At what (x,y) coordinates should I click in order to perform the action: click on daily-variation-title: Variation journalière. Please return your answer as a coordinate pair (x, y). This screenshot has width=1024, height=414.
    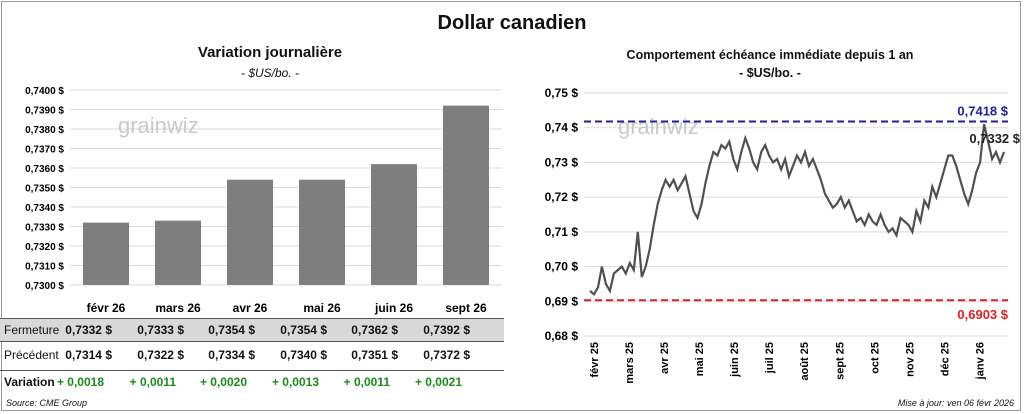
    Looking at the image, I should click on (270, 52).